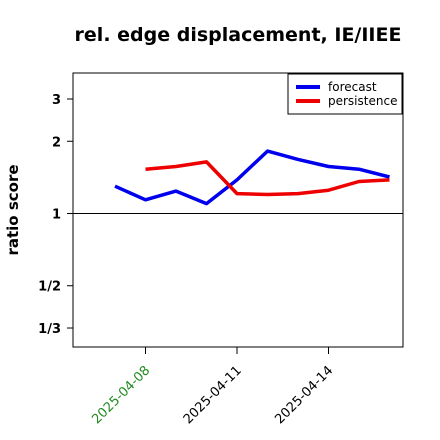 This screenshot has height=440, width=440. What do you see at coordinates (56, 215) in the screenshot?
I see `y-tick-label: 1` at bounding box center [56, 215].